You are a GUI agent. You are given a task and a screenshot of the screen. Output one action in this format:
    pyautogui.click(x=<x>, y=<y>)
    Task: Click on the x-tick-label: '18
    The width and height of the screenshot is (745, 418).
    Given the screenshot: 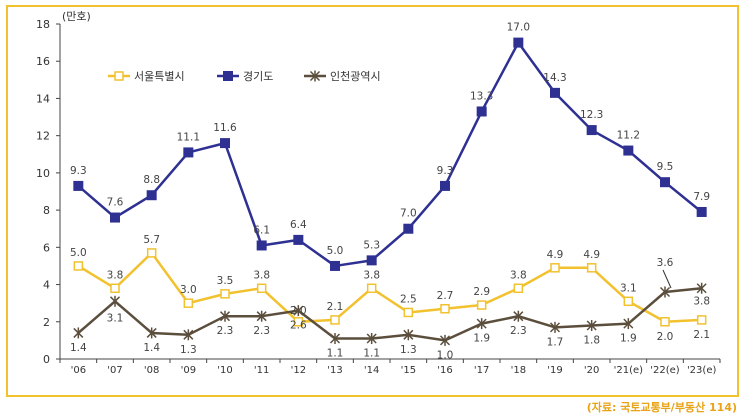 What is the action you would take?
    pyautogui.click(x=518, y=370)
    